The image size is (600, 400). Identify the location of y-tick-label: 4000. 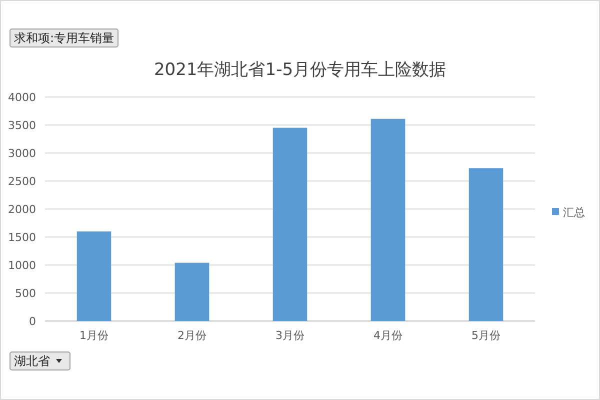
(22, 97).